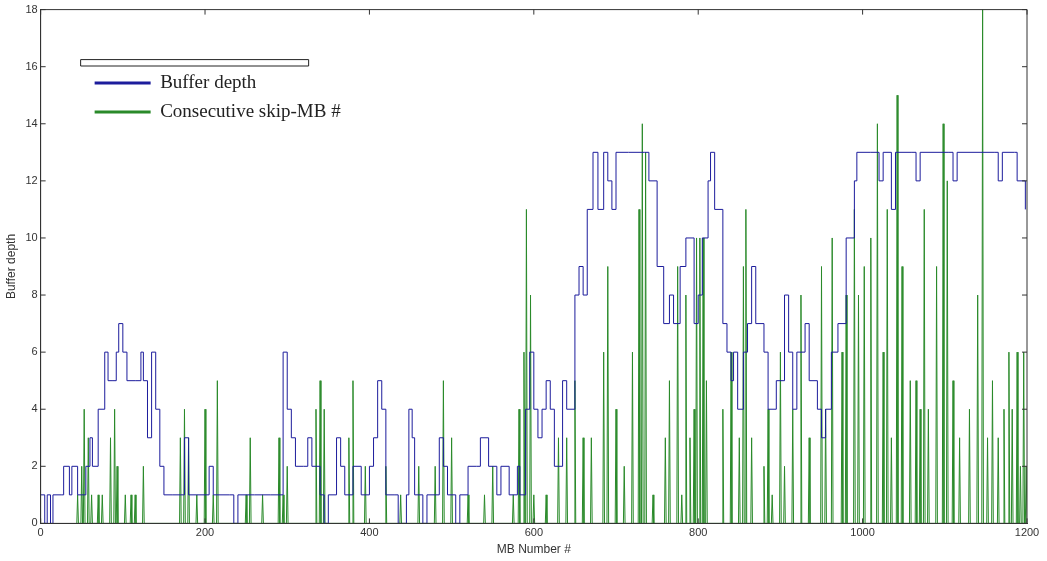 Image resolution: width=1047 pixels, height=561 pixels. Describe the element at coordinates (369, 532) in the screenshot. I see `x-tick-label: 400` at that location.